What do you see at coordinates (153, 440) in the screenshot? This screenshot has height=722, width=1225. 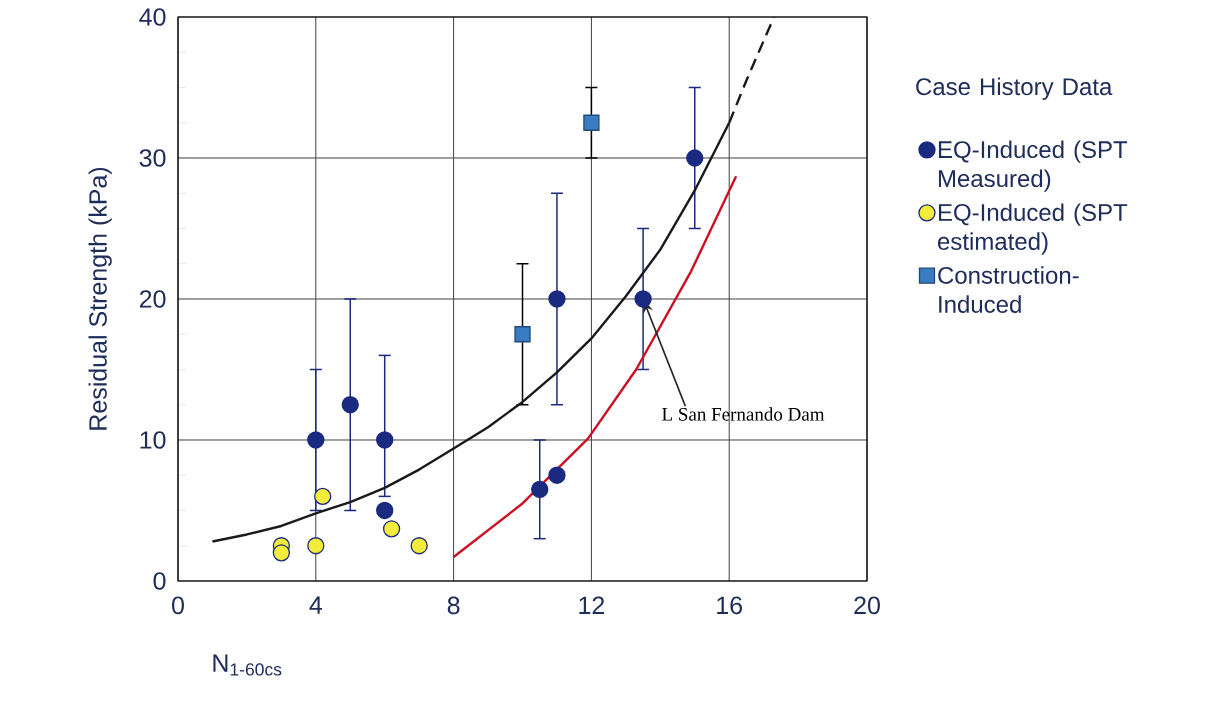 I see `y-tick-label: 10` at bounding box center [153, 440].